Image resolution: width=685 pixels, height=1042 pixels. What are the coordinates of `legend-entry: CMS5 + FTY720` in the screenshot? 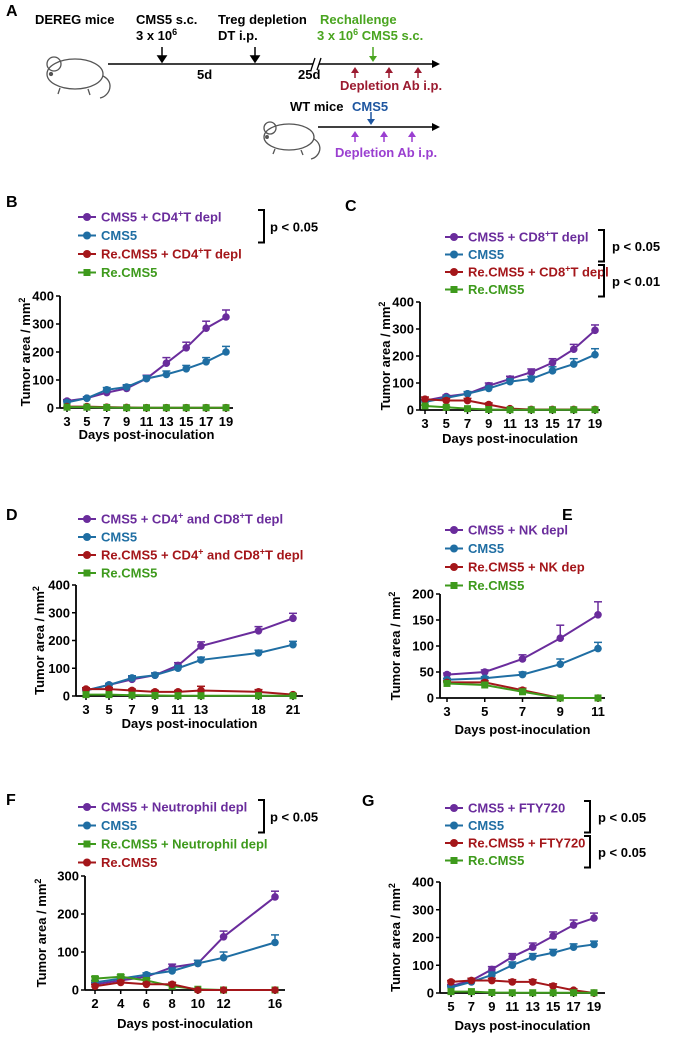 It's located at (505, 808).